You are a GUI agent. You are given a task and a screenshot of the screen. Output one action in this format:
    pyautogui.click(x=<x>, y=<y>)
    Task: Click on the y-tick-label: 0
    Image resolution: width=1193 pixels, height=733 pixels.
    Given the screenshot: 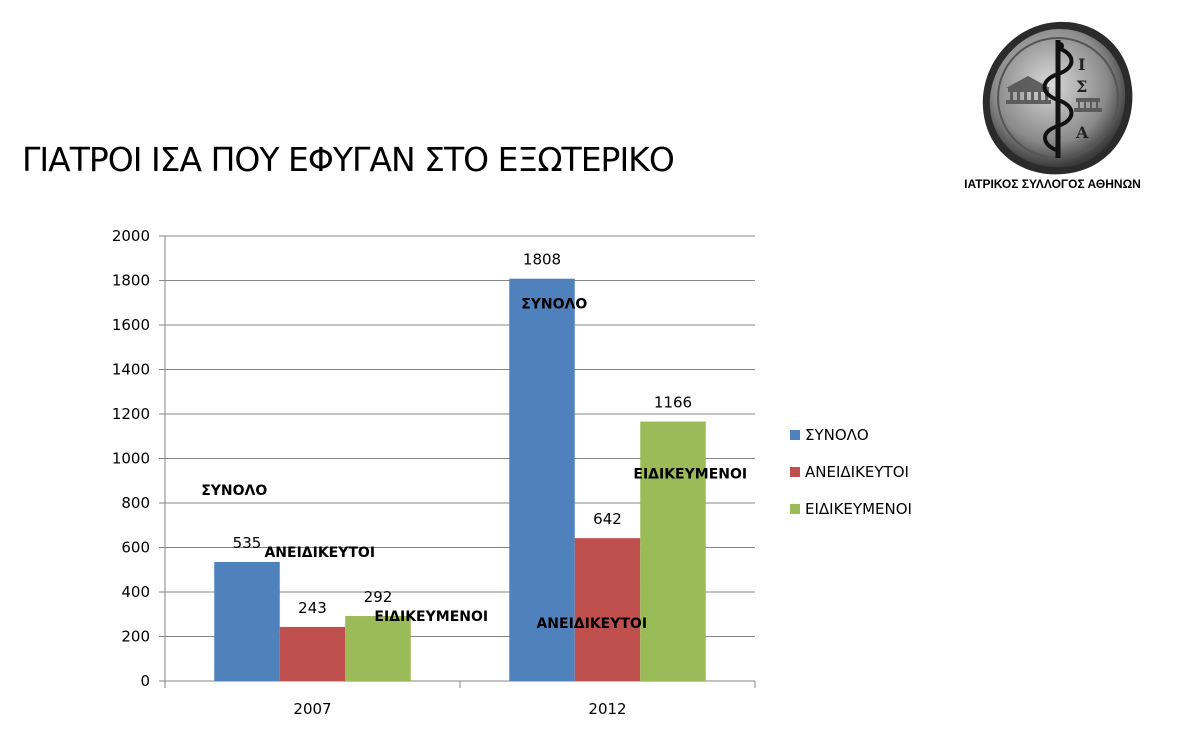 What is the action you would take?
    pyautogui.click(x=145, y=681)
    